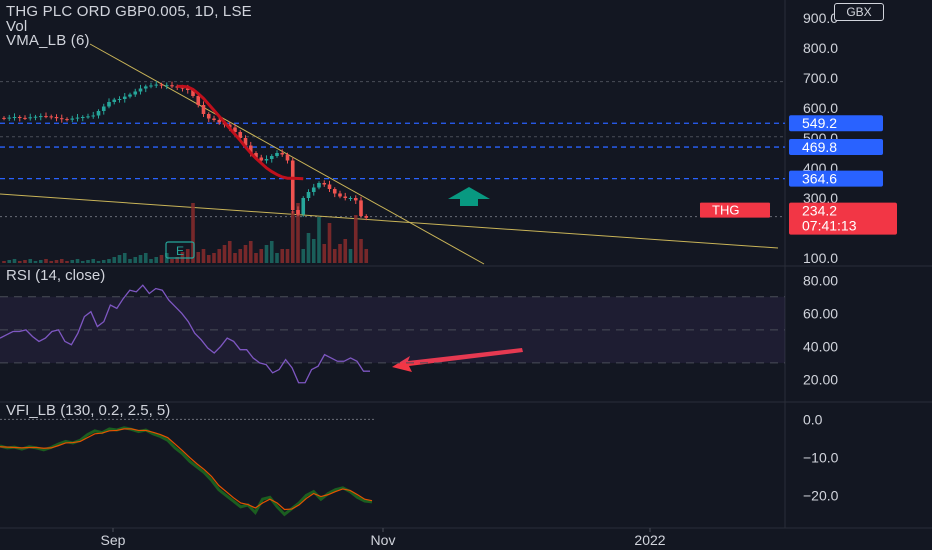 Image resolution: width=932 pixels, height=550 pixels. What do you see at coordinates (649, 540) in the screenshot?
I see `time-label-2: 2022` at bounding box center [649, 540].